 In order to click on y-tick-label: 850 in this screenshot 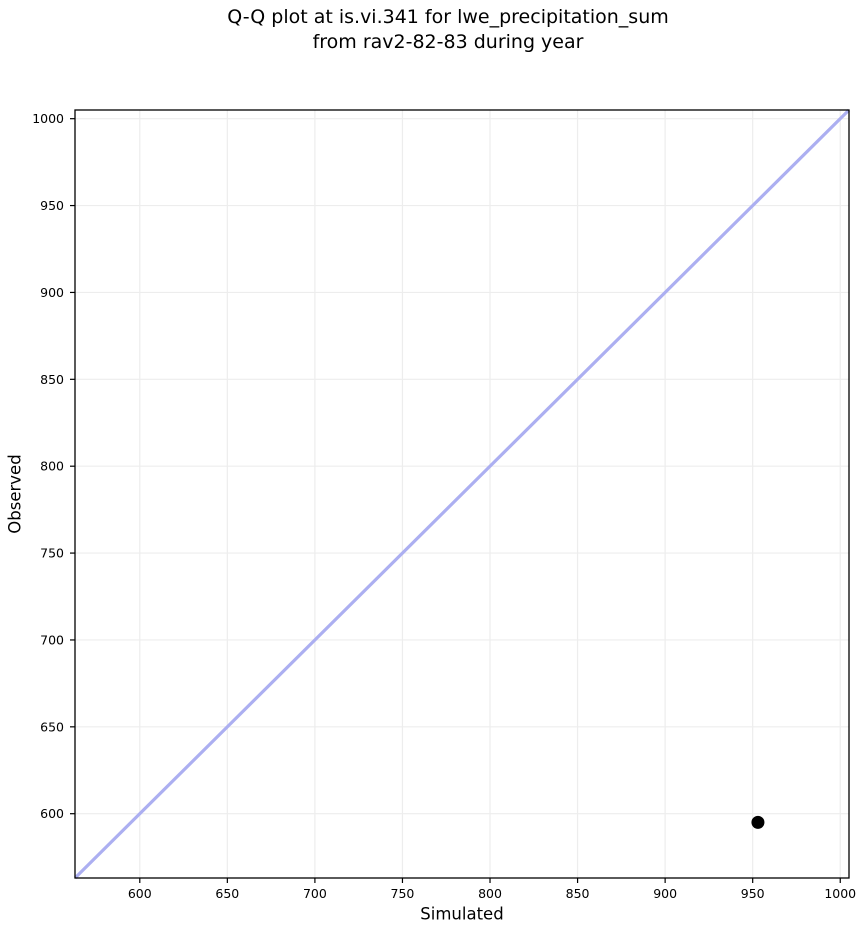, I will do `click(52, 379)`.